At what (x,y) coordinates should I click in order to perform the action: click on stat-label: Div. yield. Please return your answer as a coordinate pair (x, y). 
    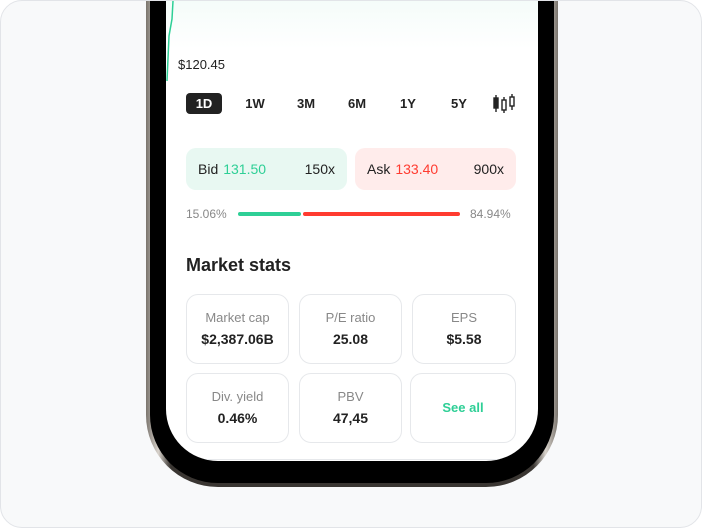
    Looking at the image, I should click on (237, 396).